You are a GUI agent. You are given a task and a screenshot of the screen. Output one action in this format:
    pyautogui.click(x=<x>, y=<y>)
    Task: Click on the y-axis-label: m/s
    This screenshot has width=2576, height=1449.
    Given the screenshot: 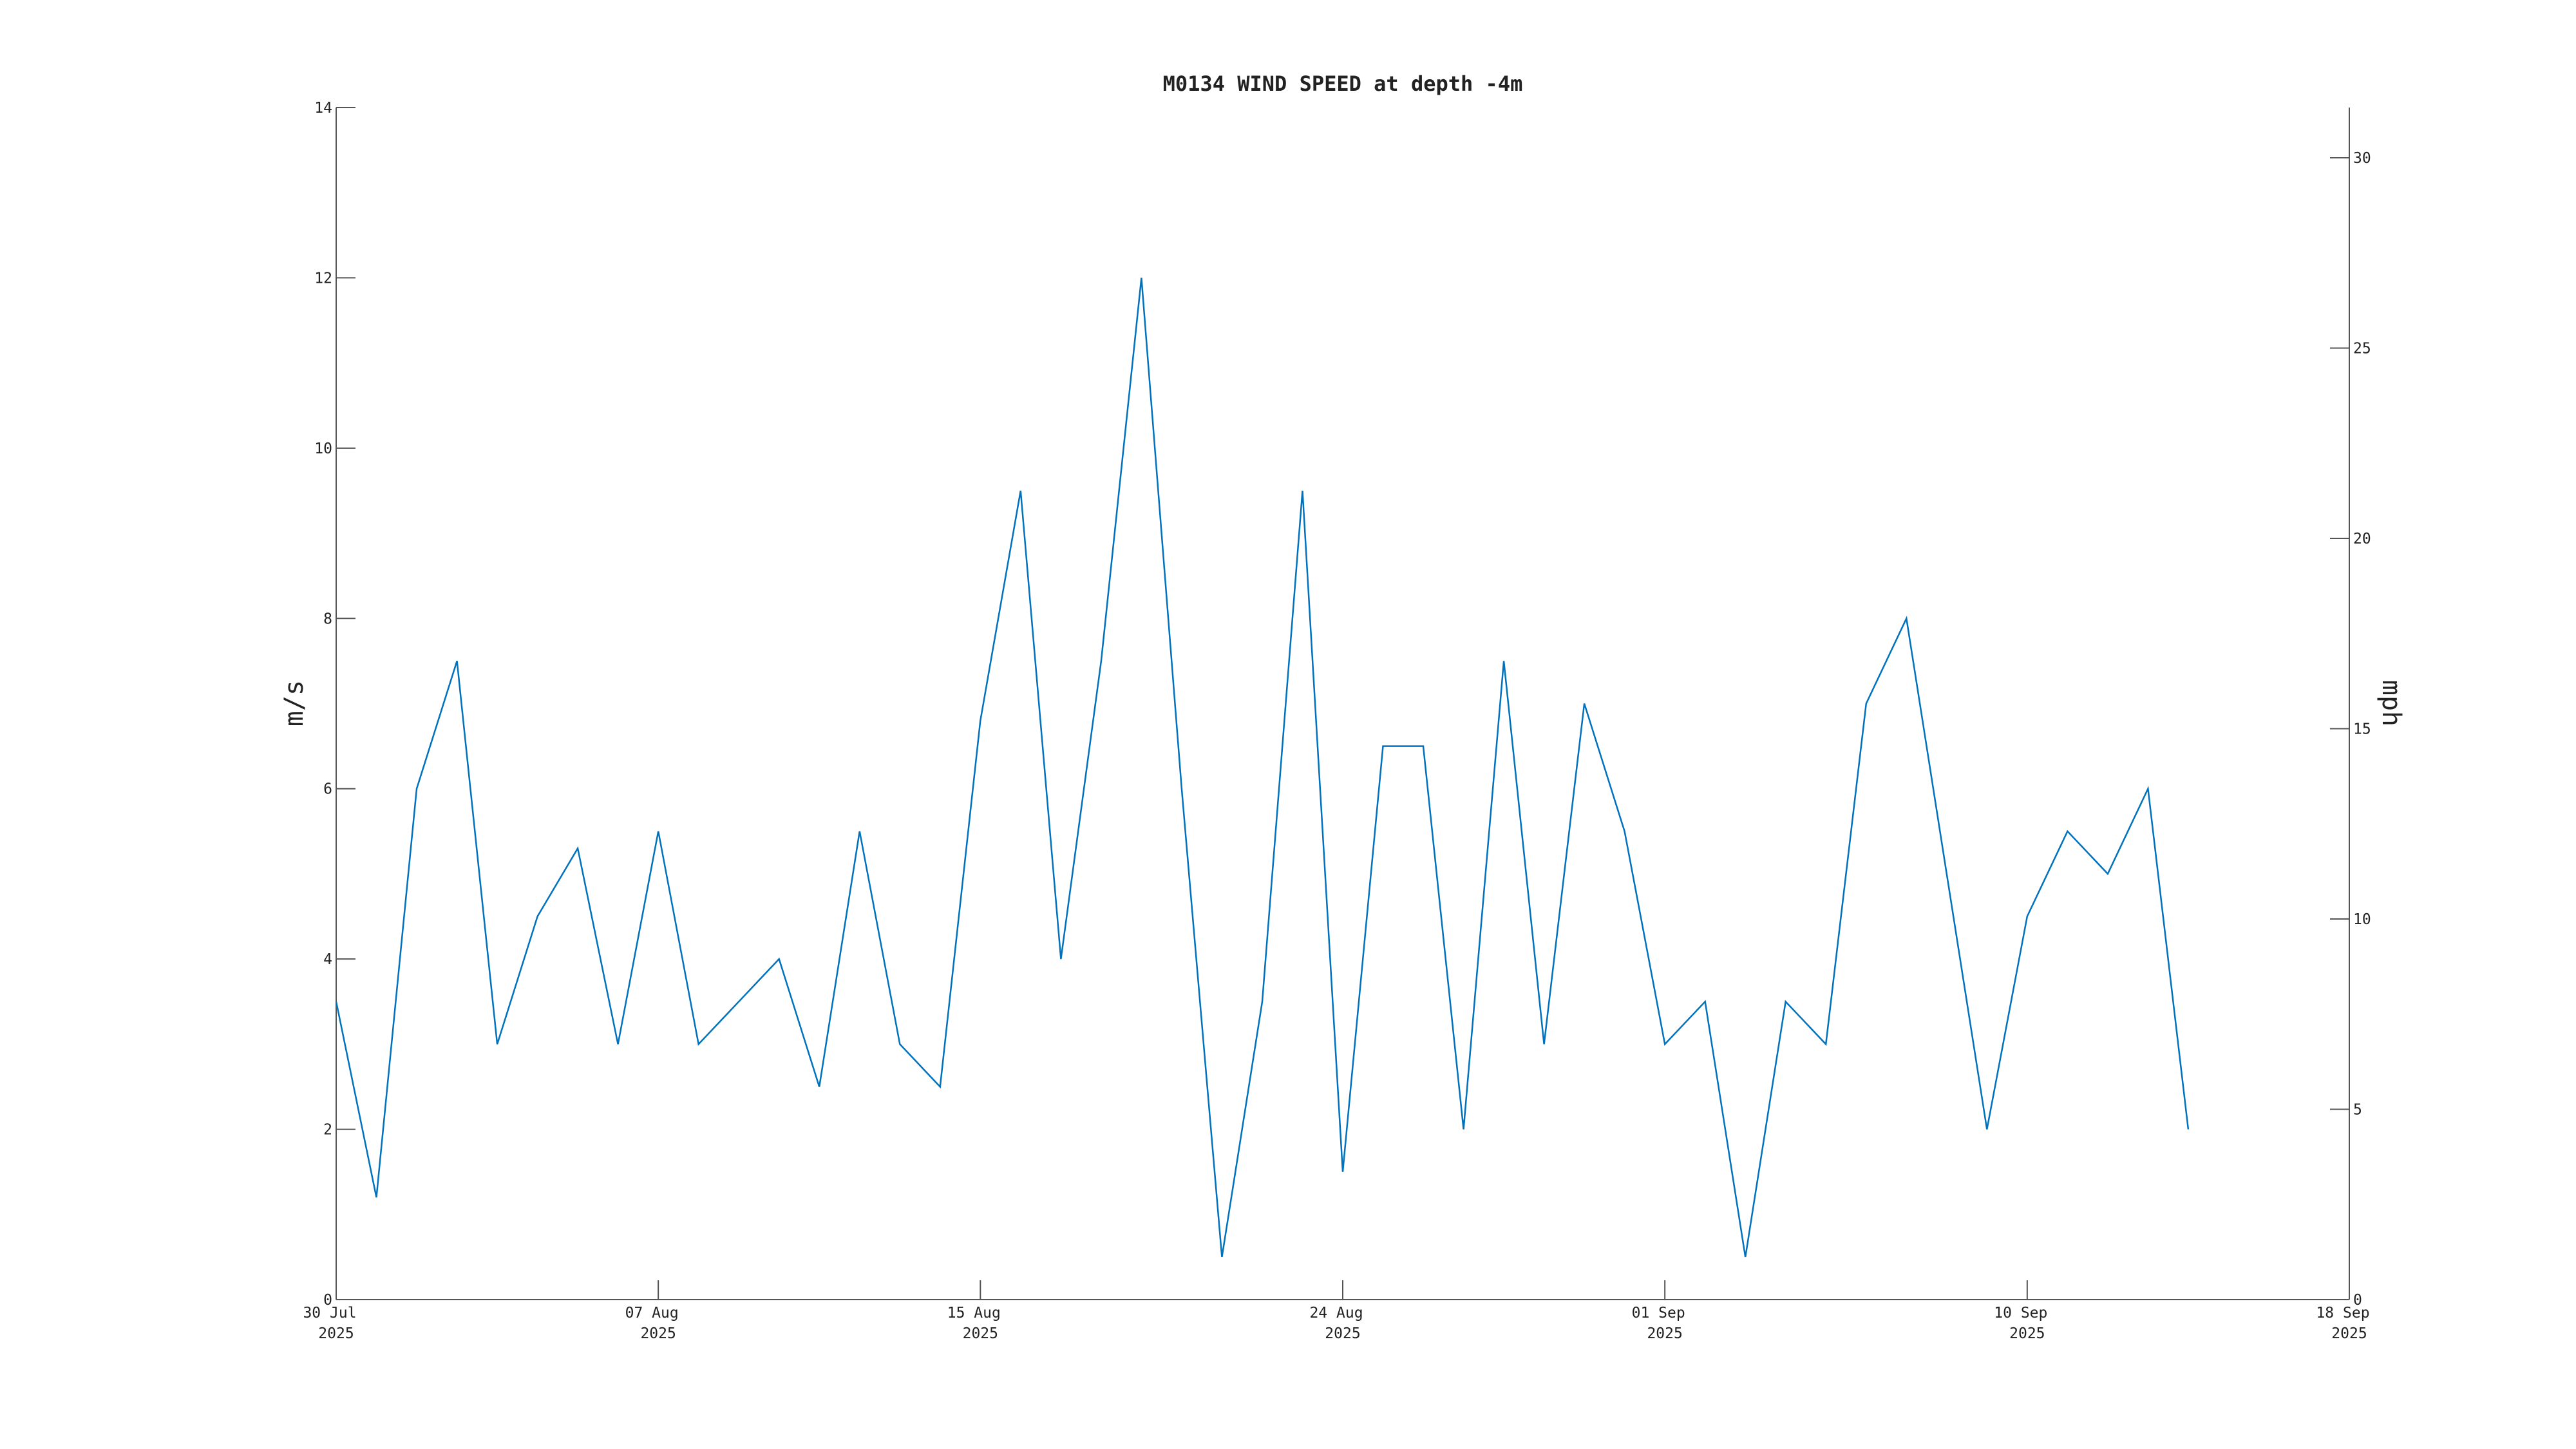 What is the action you would take?
    pyautogui.click(x=294, y=703)
    